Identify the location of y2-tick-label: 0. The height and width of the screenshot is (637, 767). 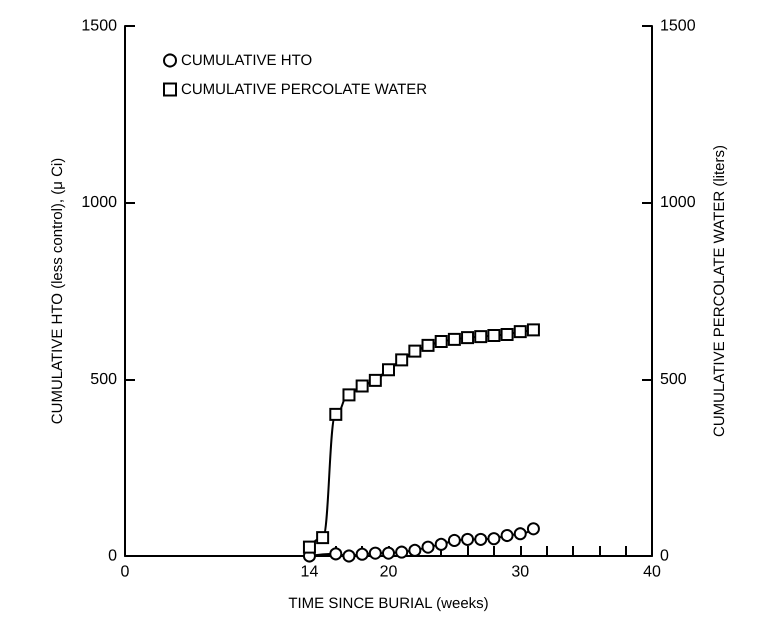
(664, 556).